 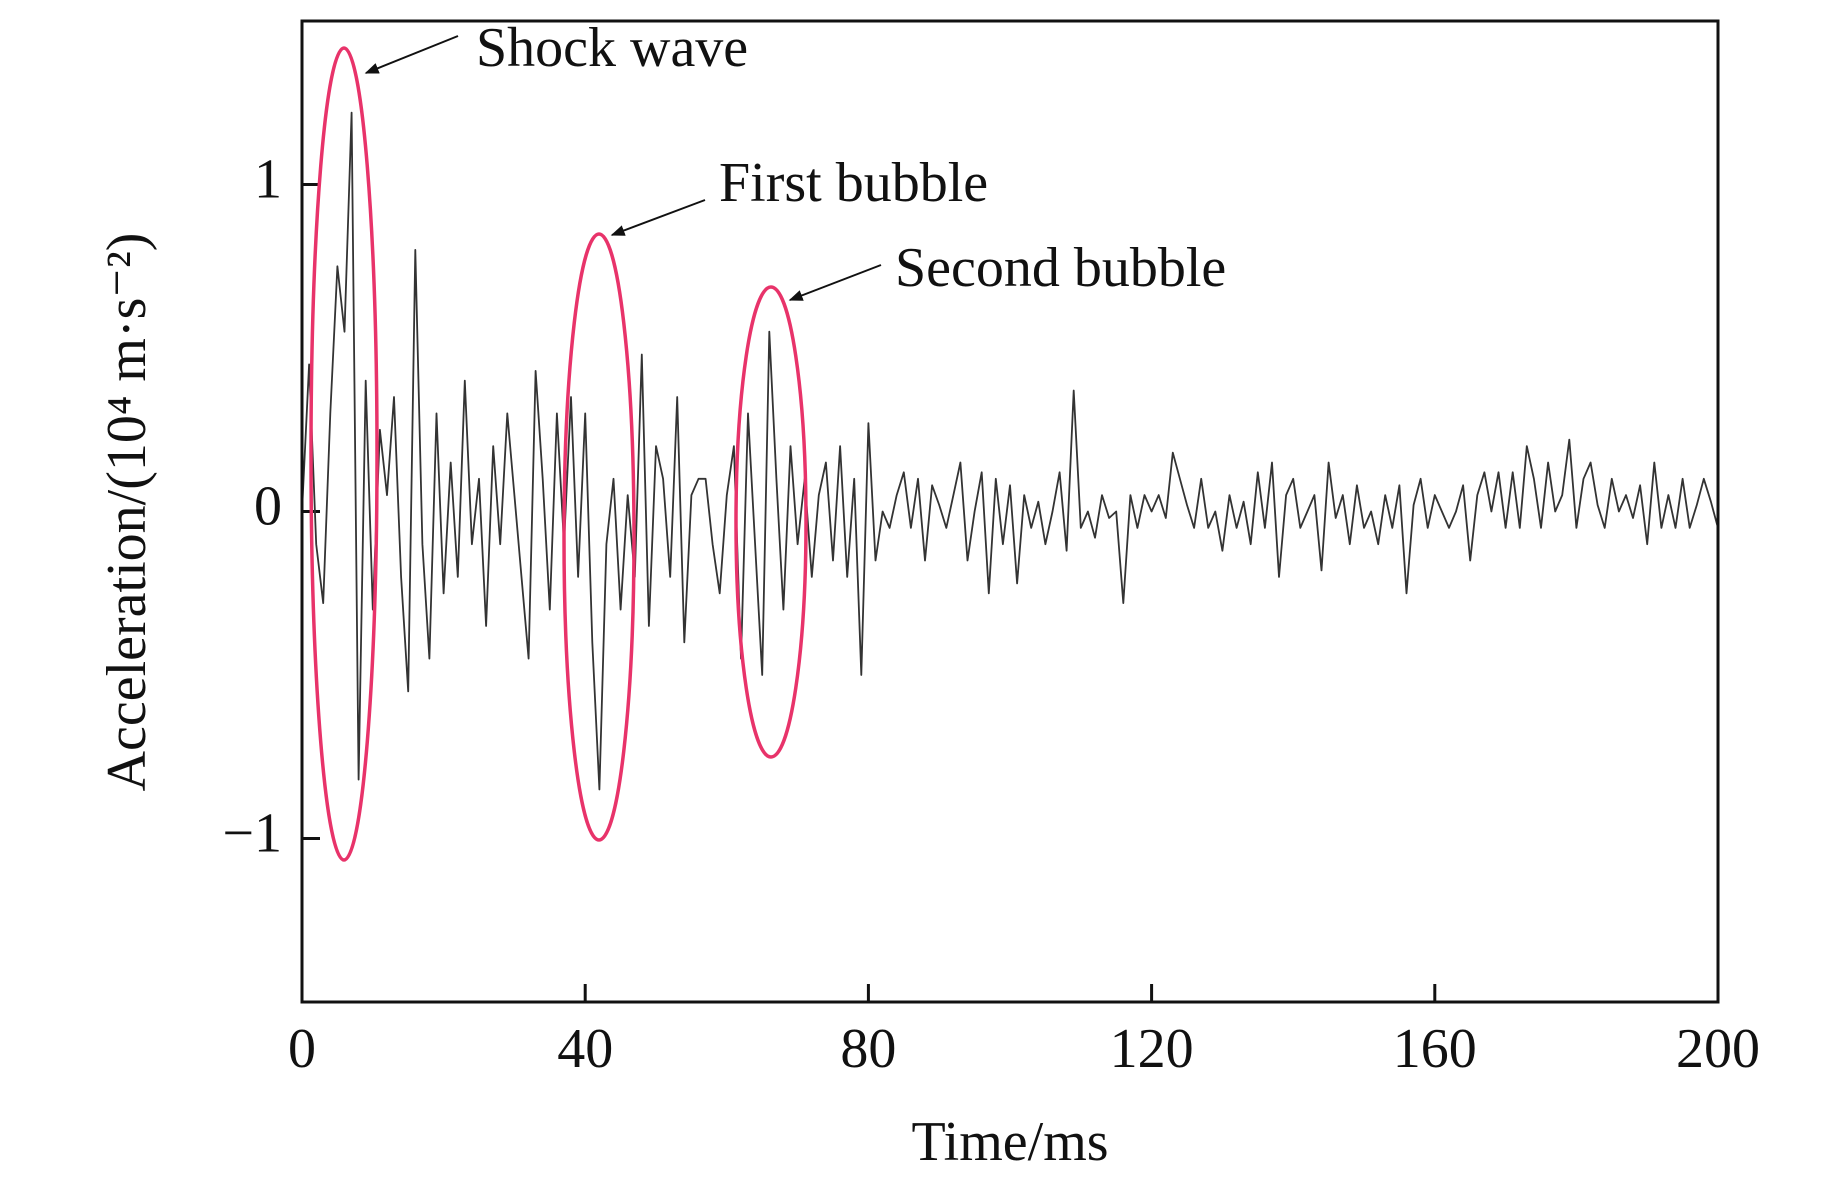 I want to click on x-tick-label: 0, so click(x=302, y=1049).